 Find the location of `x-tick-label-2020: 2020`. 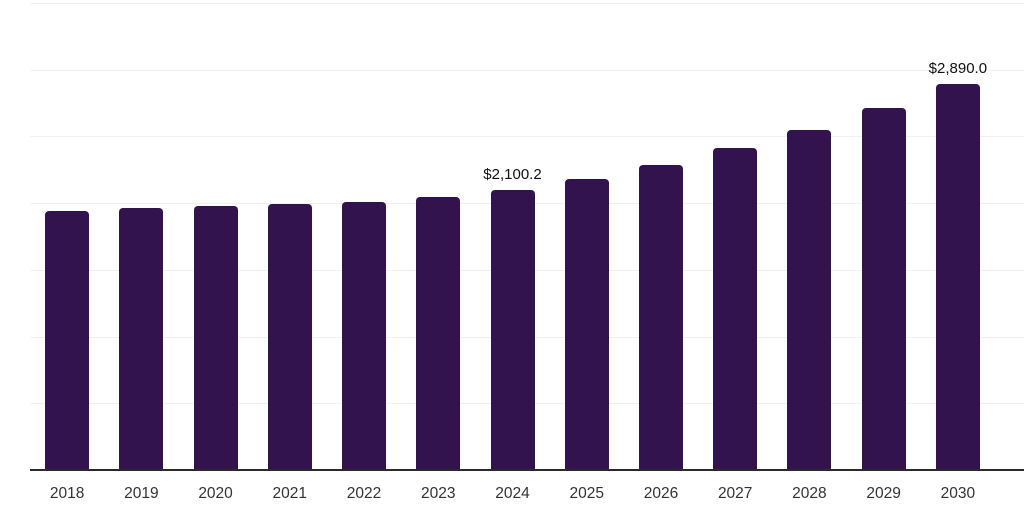

x-tick-label-2020: 2020 is located at coordinates (215, 493).